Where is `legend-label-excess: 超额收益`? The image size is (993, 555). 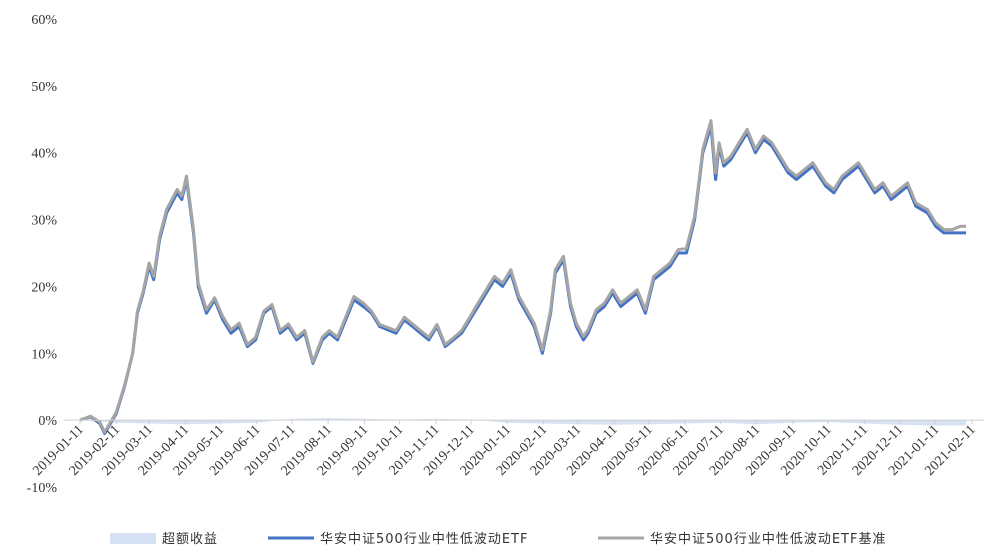 legend-label-excess: 超额收益 is located at coordinates (190, 539).